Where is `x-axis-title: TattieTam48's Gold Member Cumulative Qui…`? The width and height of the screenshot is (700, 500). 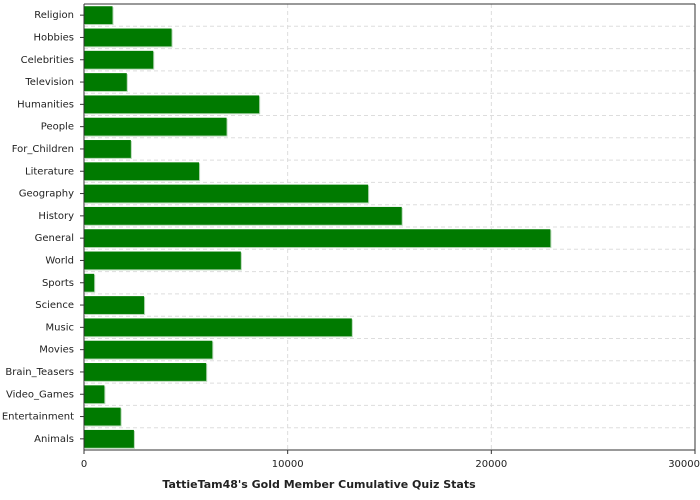 x-axis-title: TattieTam48's Gold Member Cumulative Qui… is located at coordinates (319, 484).